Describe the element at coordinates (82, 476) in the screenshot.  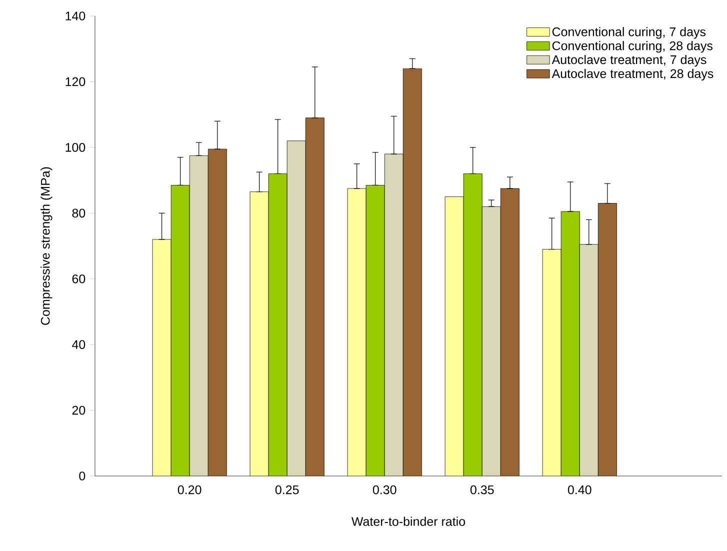
I see `y-tick-label: 0` at that location.